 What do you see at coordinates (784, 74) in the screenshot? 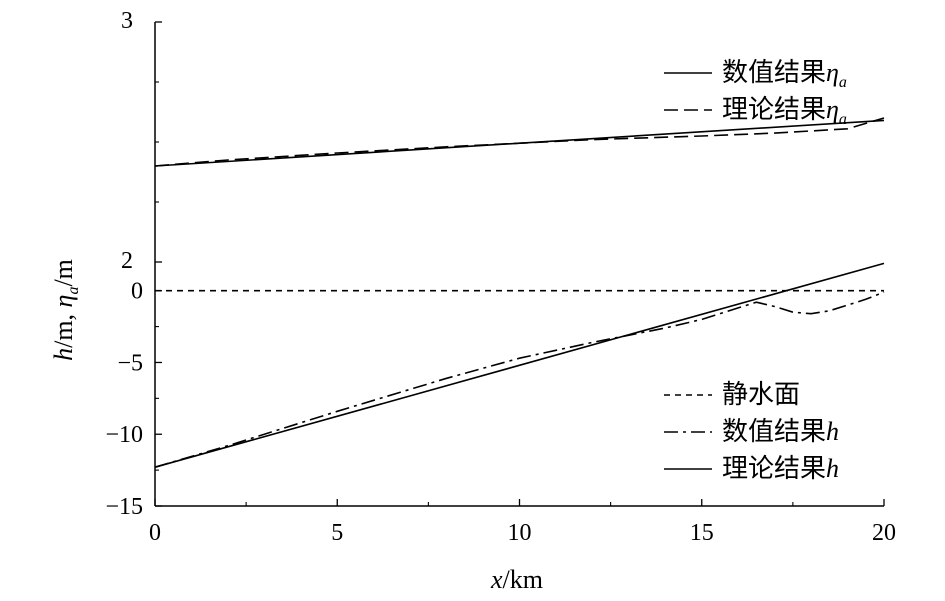
I see `legend-label: 数值结果ηa` at bounding box center [784, 74].